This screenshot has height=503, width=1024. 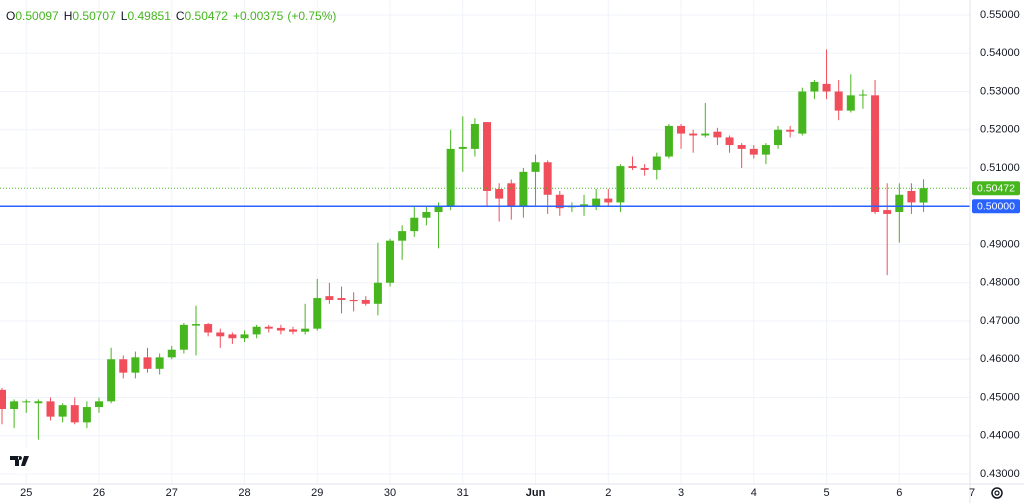 I want to click on price-label-box, so click(x=996, y=206).